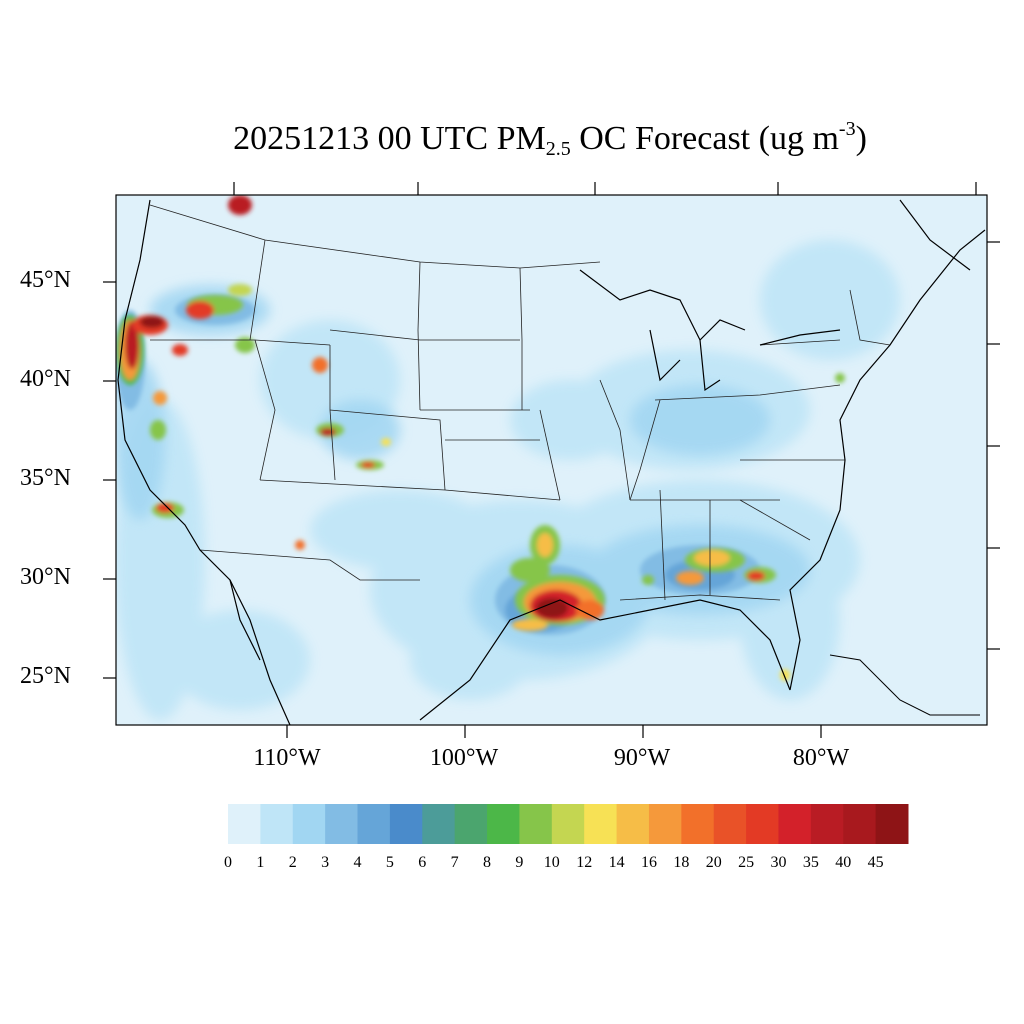 This screenshot has height=1024, width=1024. I want to click on colorbar-tick-label: 9, so click(519, 862).